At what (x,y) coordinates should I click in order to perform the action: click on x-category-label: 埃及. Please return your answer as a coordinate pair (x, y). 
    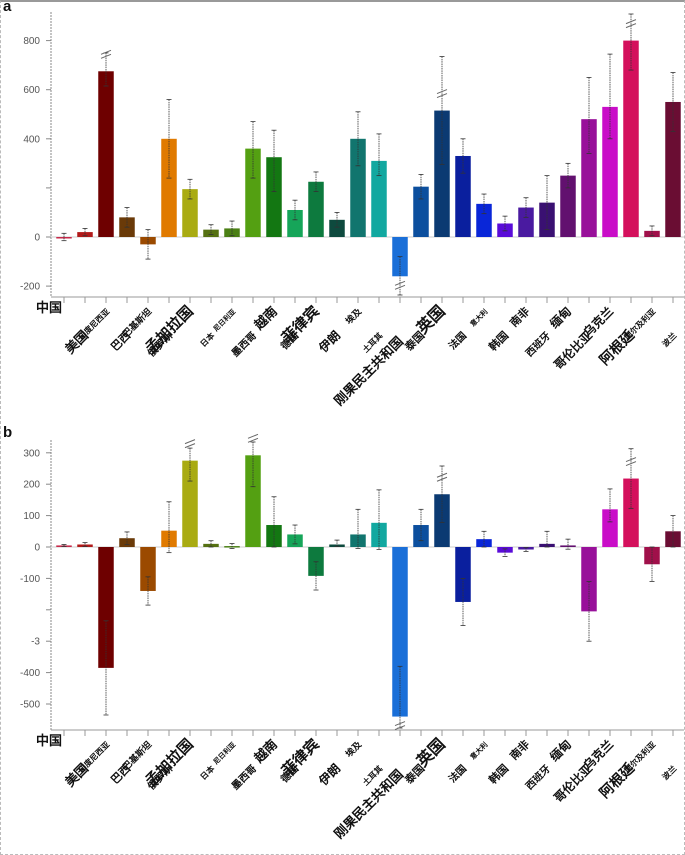
    Looking at the image, I should click on (354, 749).